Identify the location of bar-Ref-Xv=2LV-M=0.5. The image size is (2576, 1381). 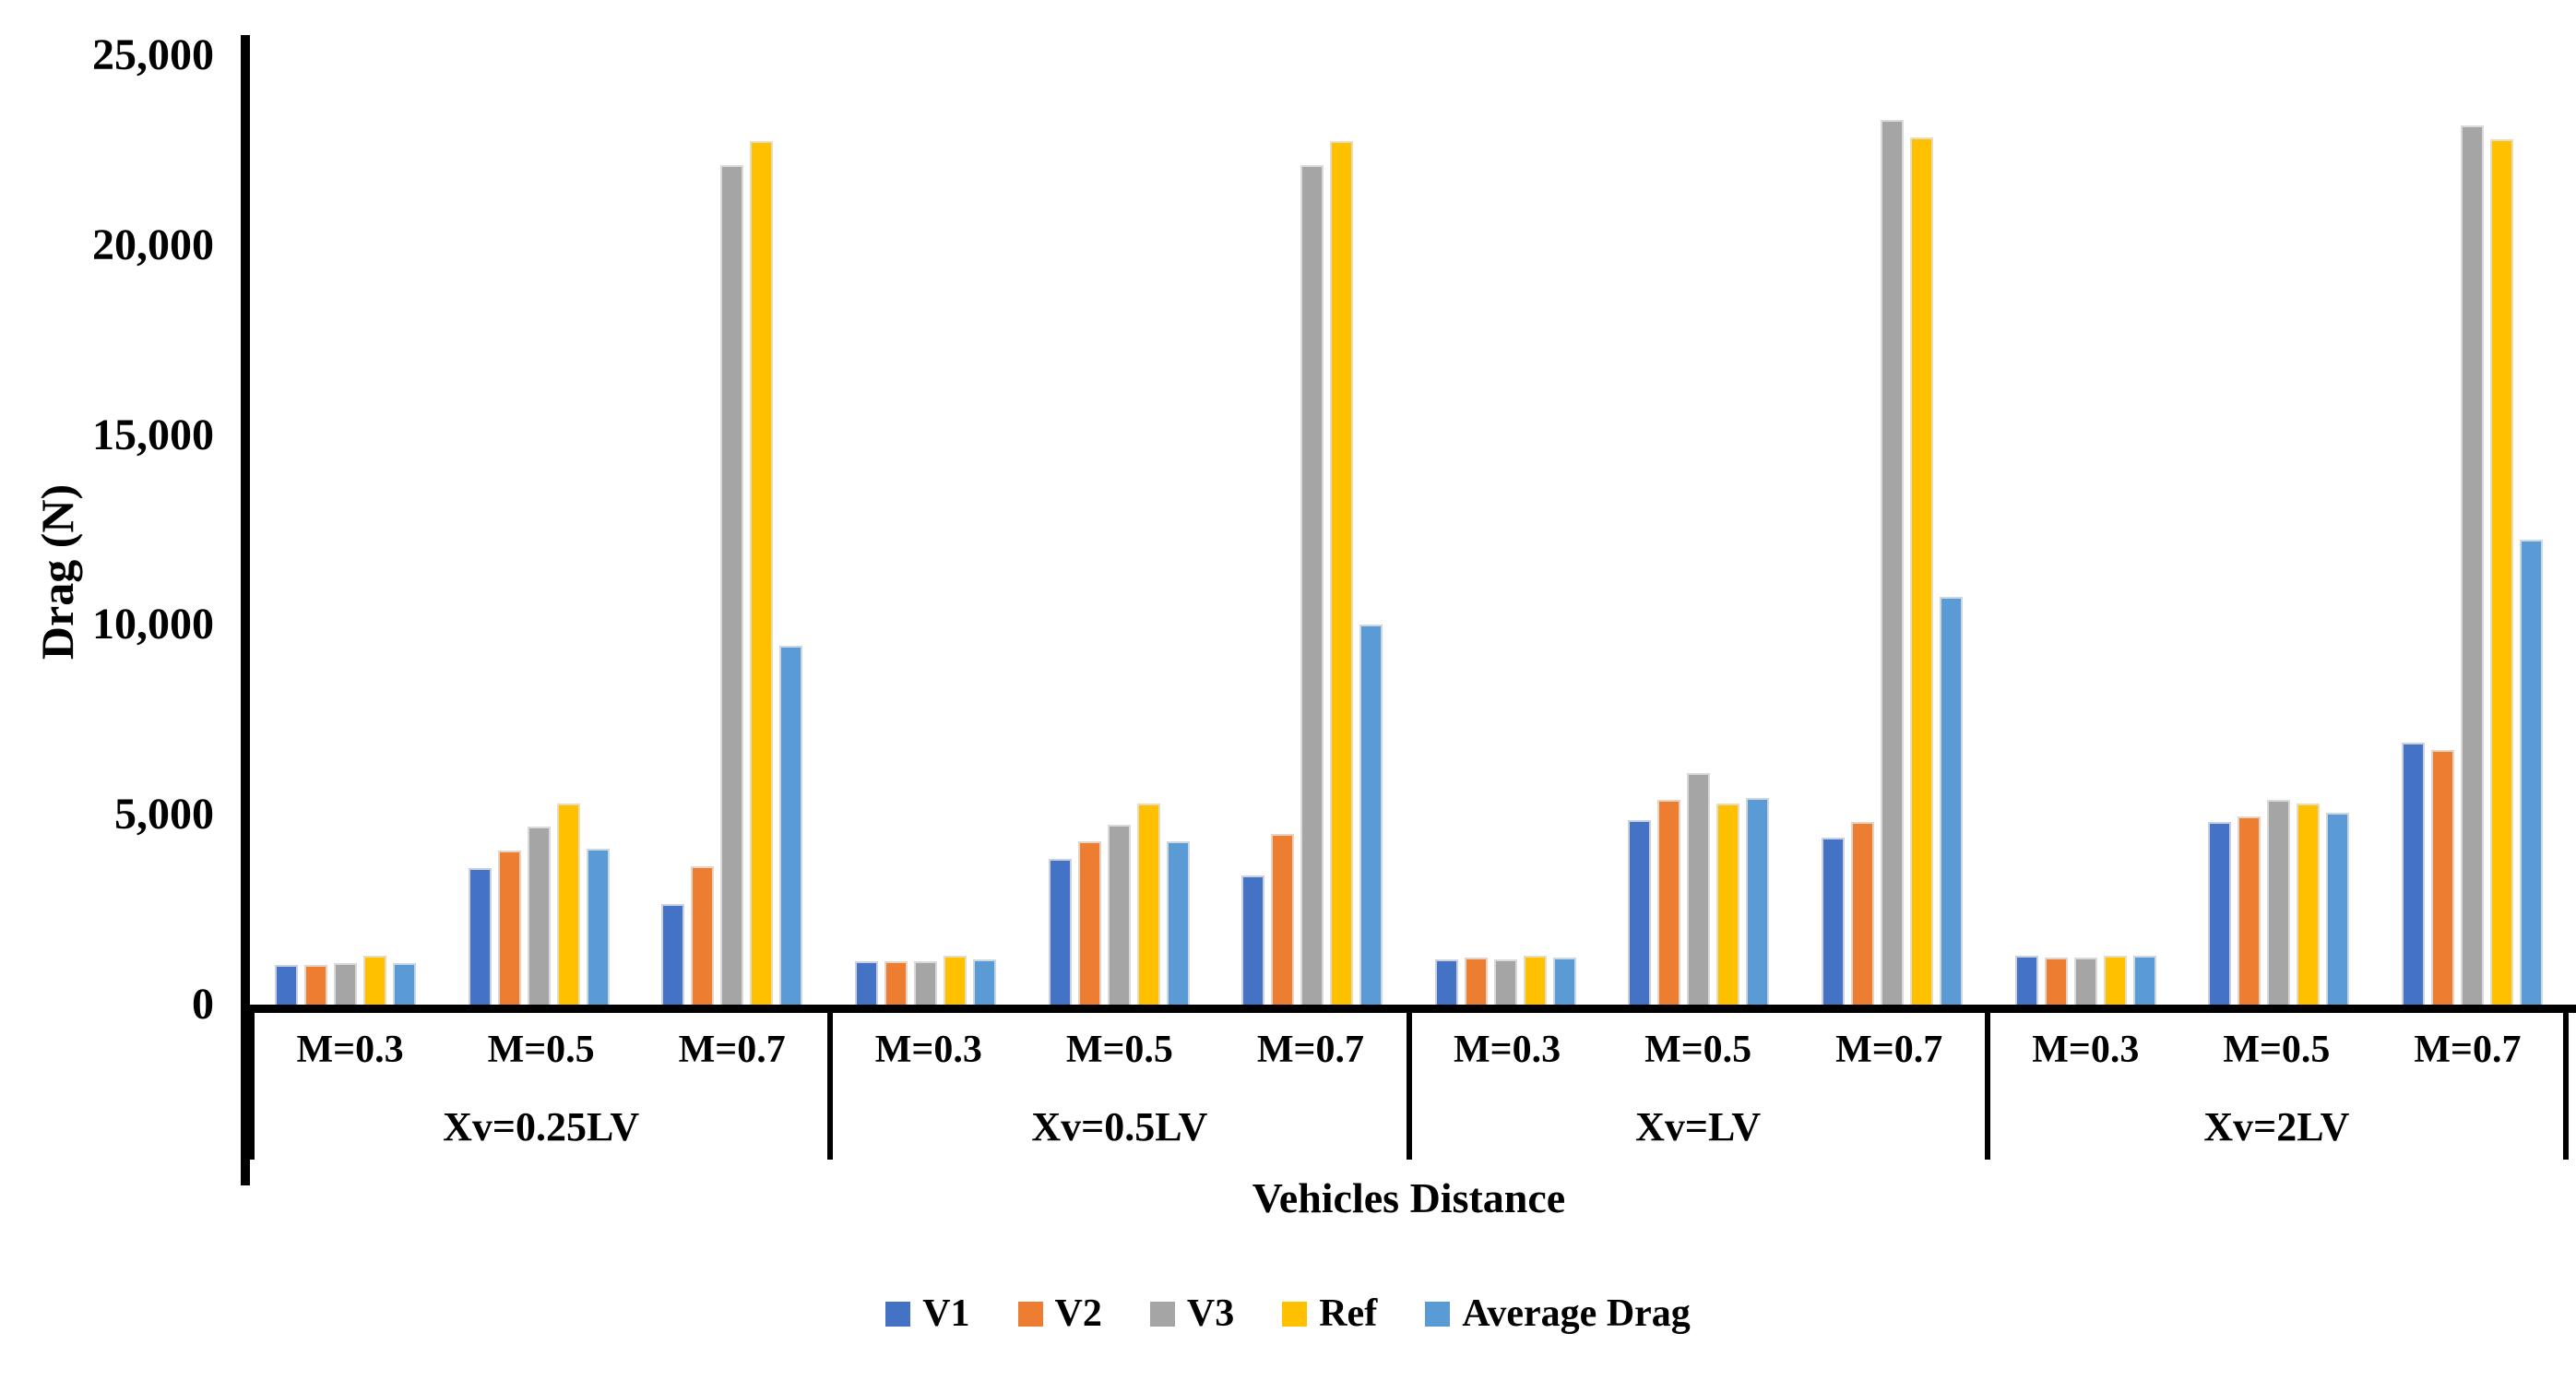
(2309, 904).